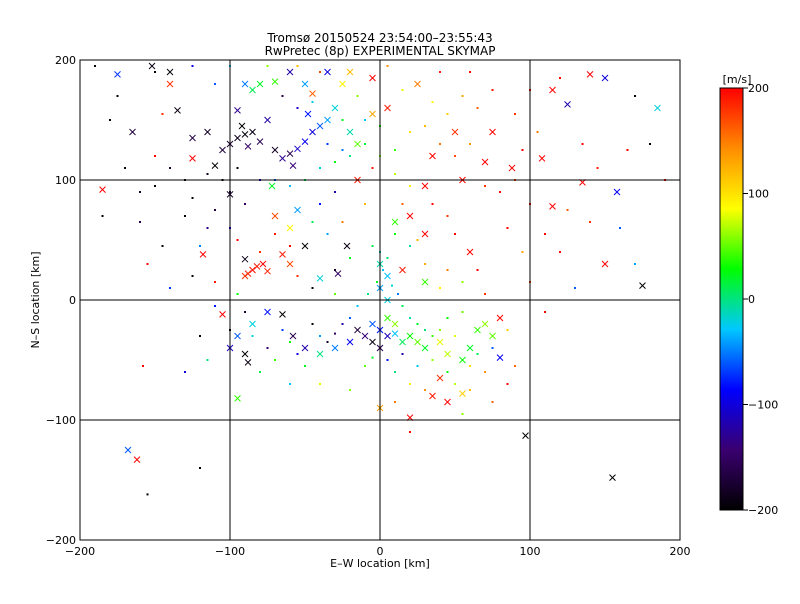 The image size is (800, 604). Describe the element at coordinates (65, 60) in the screenshot. I see `y-tick-label: 200` at that location.